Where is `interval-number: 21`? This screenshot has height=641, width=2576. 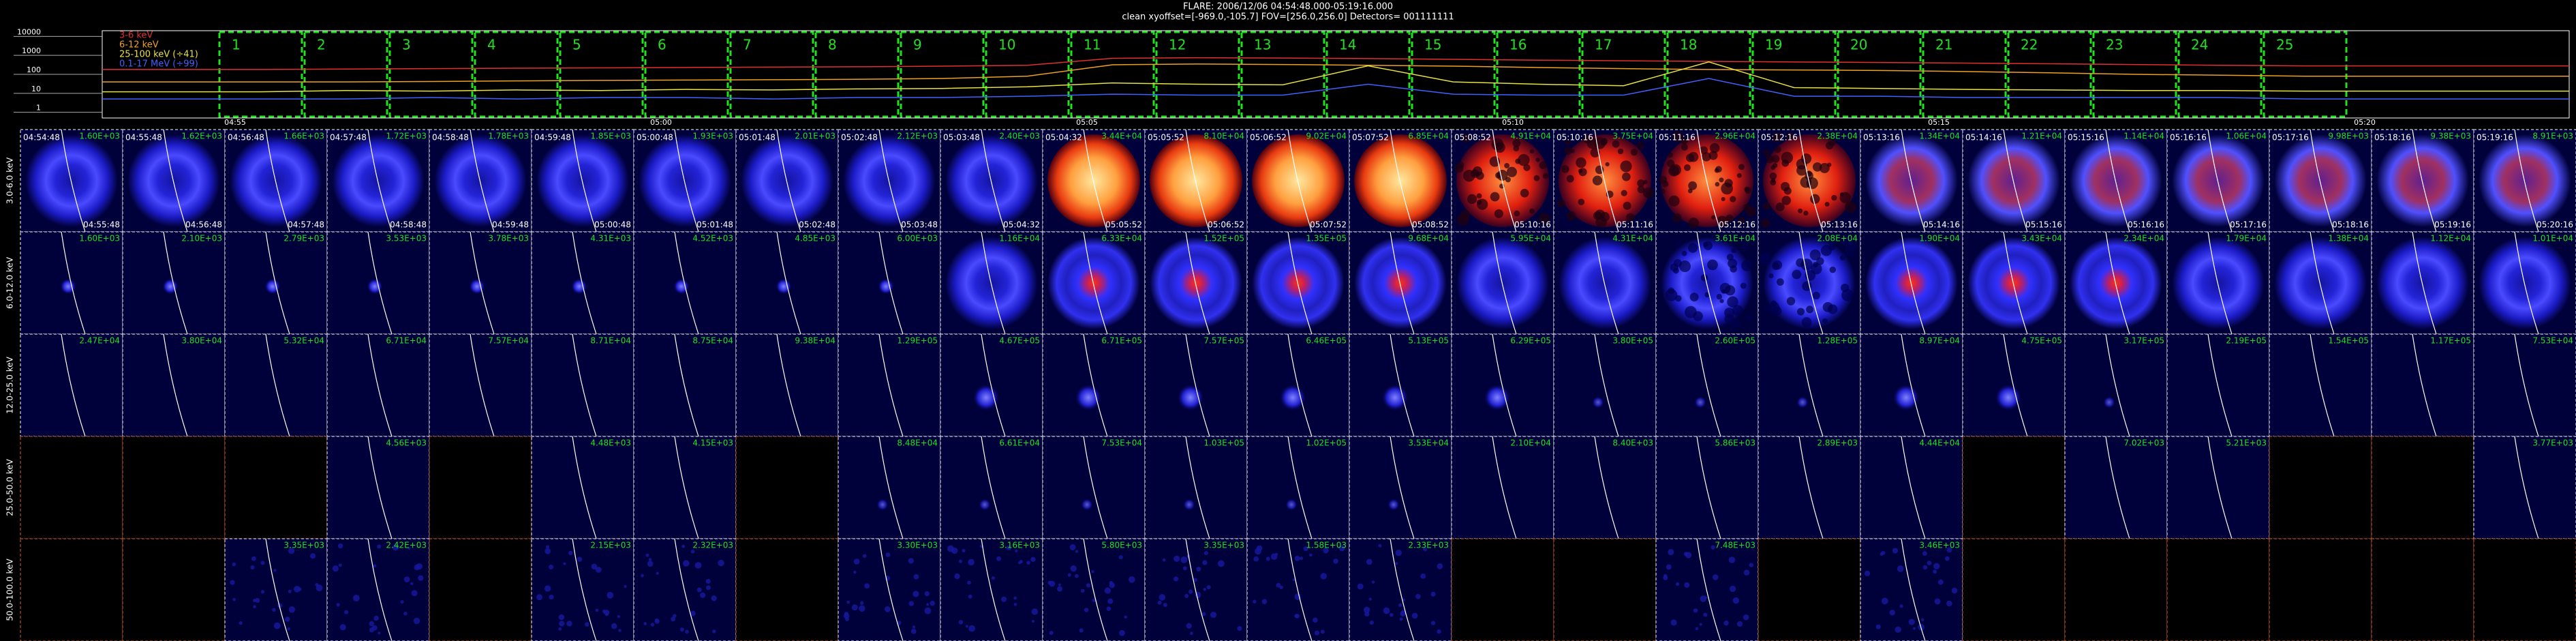 interval-number: 21 is located at coordinates (1943, 45).